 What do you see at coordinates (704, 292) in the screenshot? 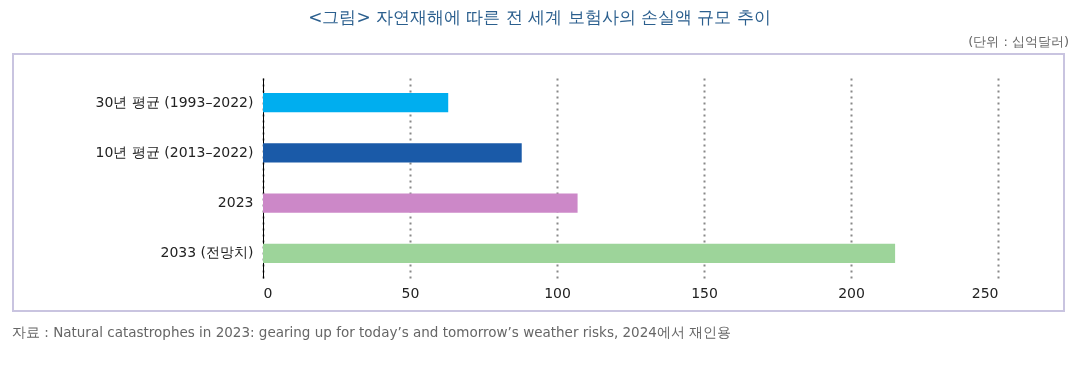
I see `x-tick-label: 150` at bounding box center [704, 292].